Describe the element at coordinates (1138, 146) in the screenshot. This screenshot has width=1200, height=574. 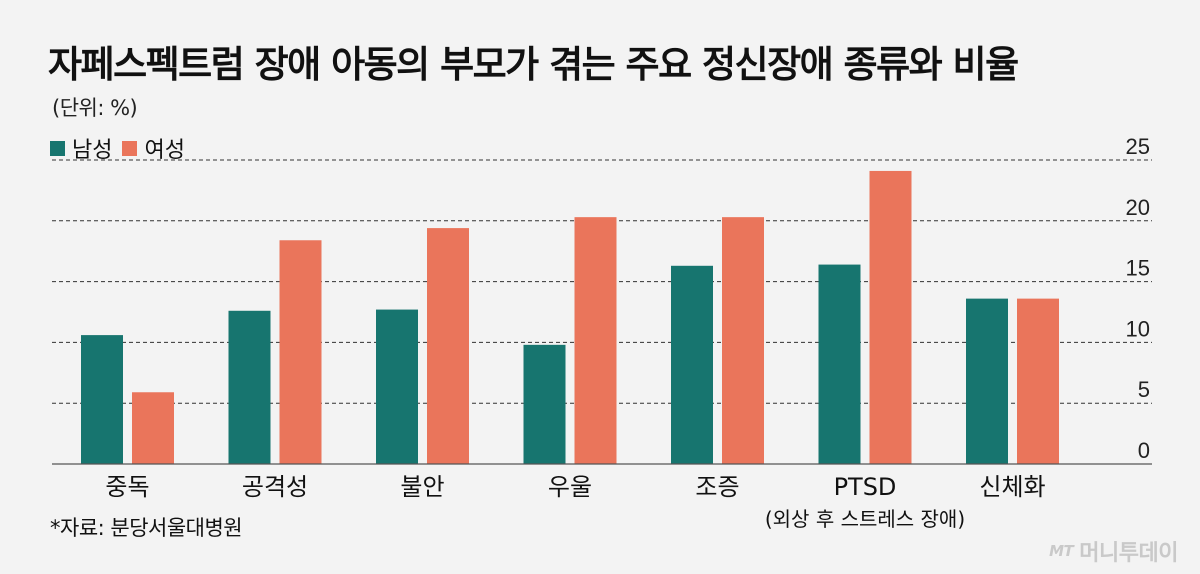
I see `y-tick-label: 25` at that location.